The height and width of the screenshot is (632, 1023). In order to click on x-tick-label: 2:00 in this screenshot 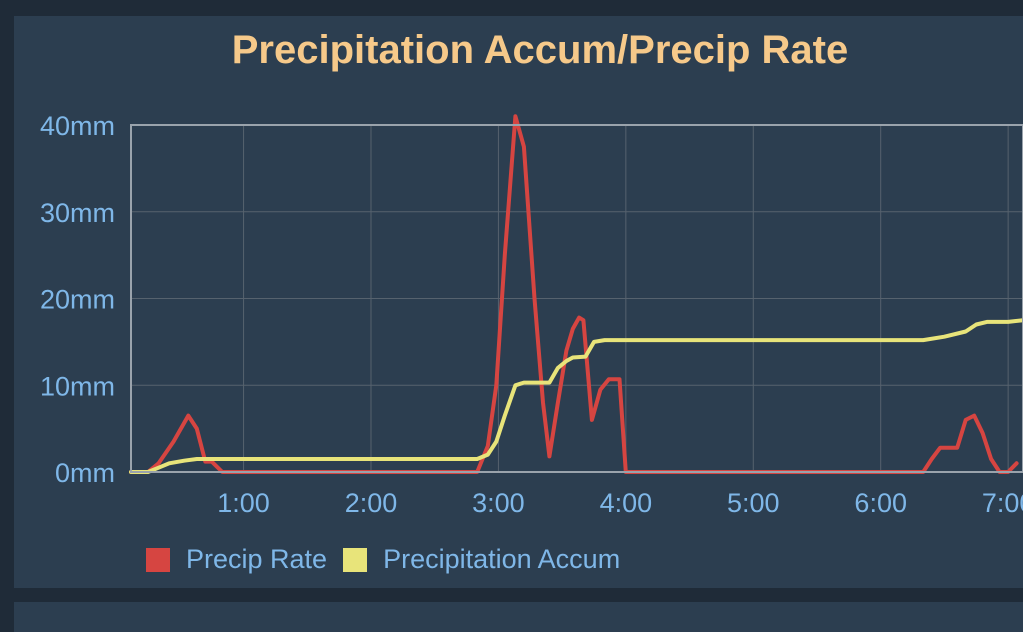, I will do `click(371, 503)`.